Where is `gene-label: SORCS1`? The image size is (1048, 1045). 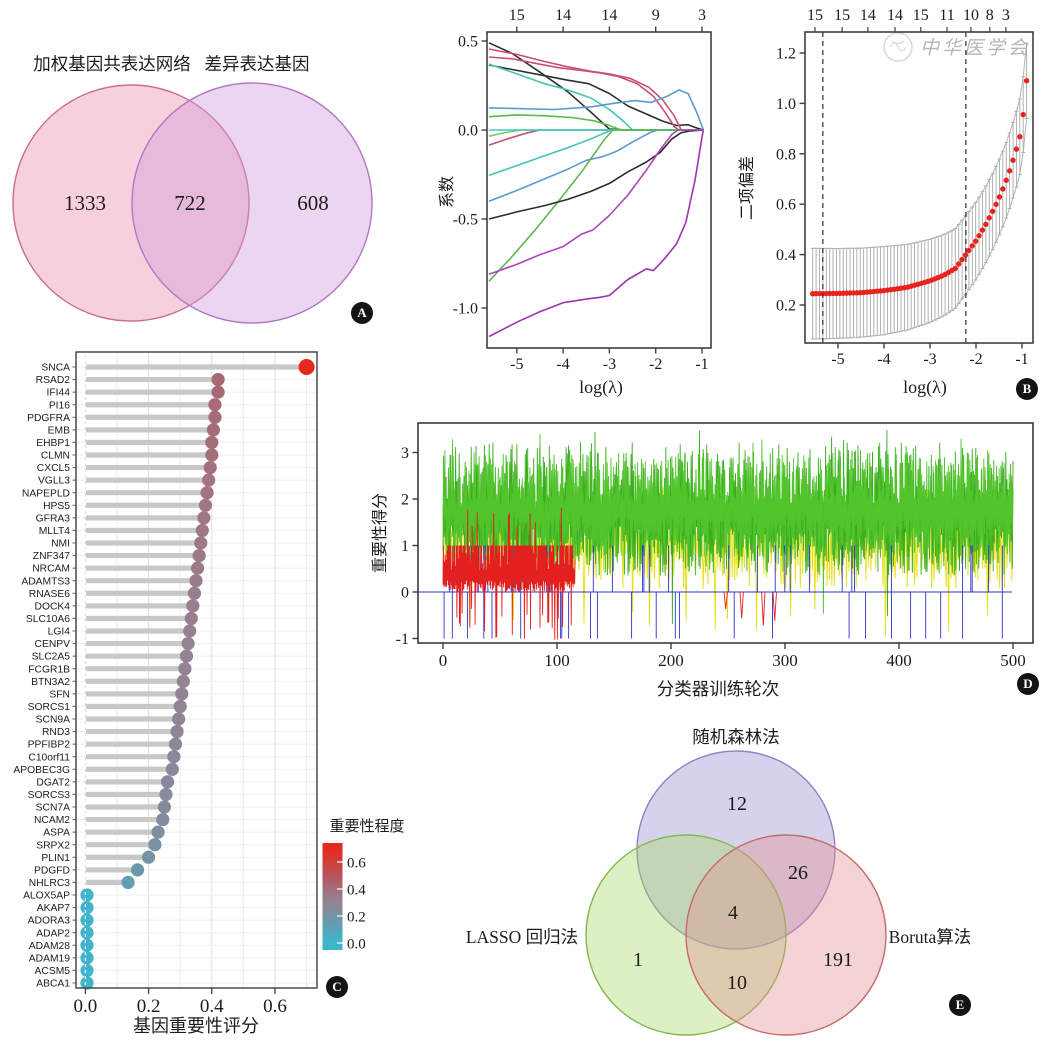 gene-label: SORCS1 is located at coordinates (49, 707).